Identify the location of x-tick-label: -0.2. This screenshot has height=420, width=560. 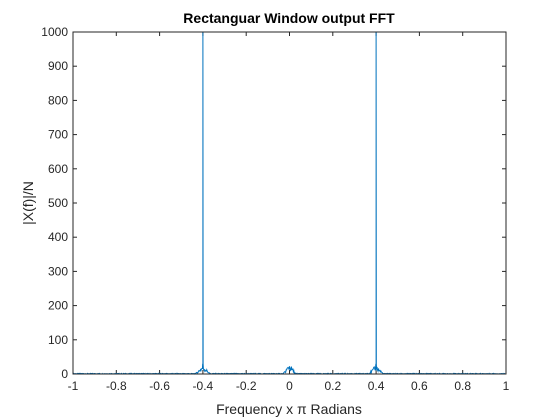
(246, 386).